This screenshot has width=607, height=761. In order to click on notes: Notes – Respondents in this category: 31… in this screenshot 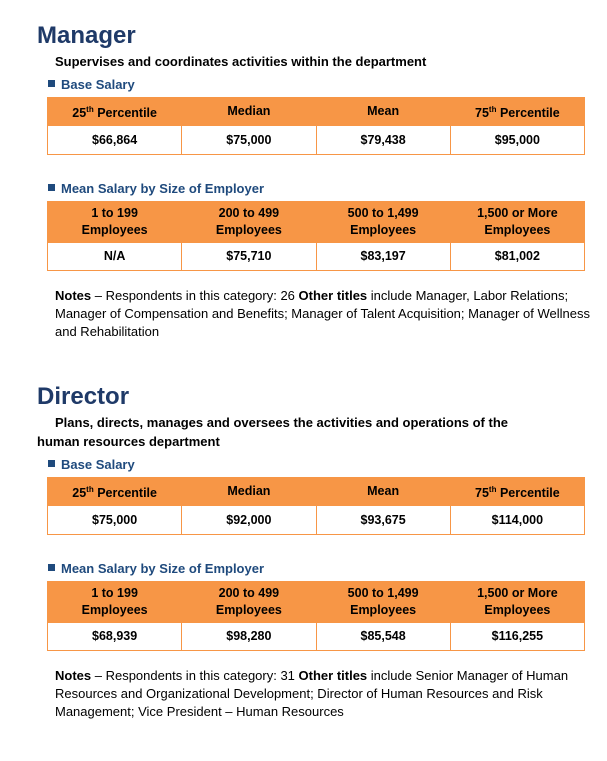, I will do `click(322, 694)`.